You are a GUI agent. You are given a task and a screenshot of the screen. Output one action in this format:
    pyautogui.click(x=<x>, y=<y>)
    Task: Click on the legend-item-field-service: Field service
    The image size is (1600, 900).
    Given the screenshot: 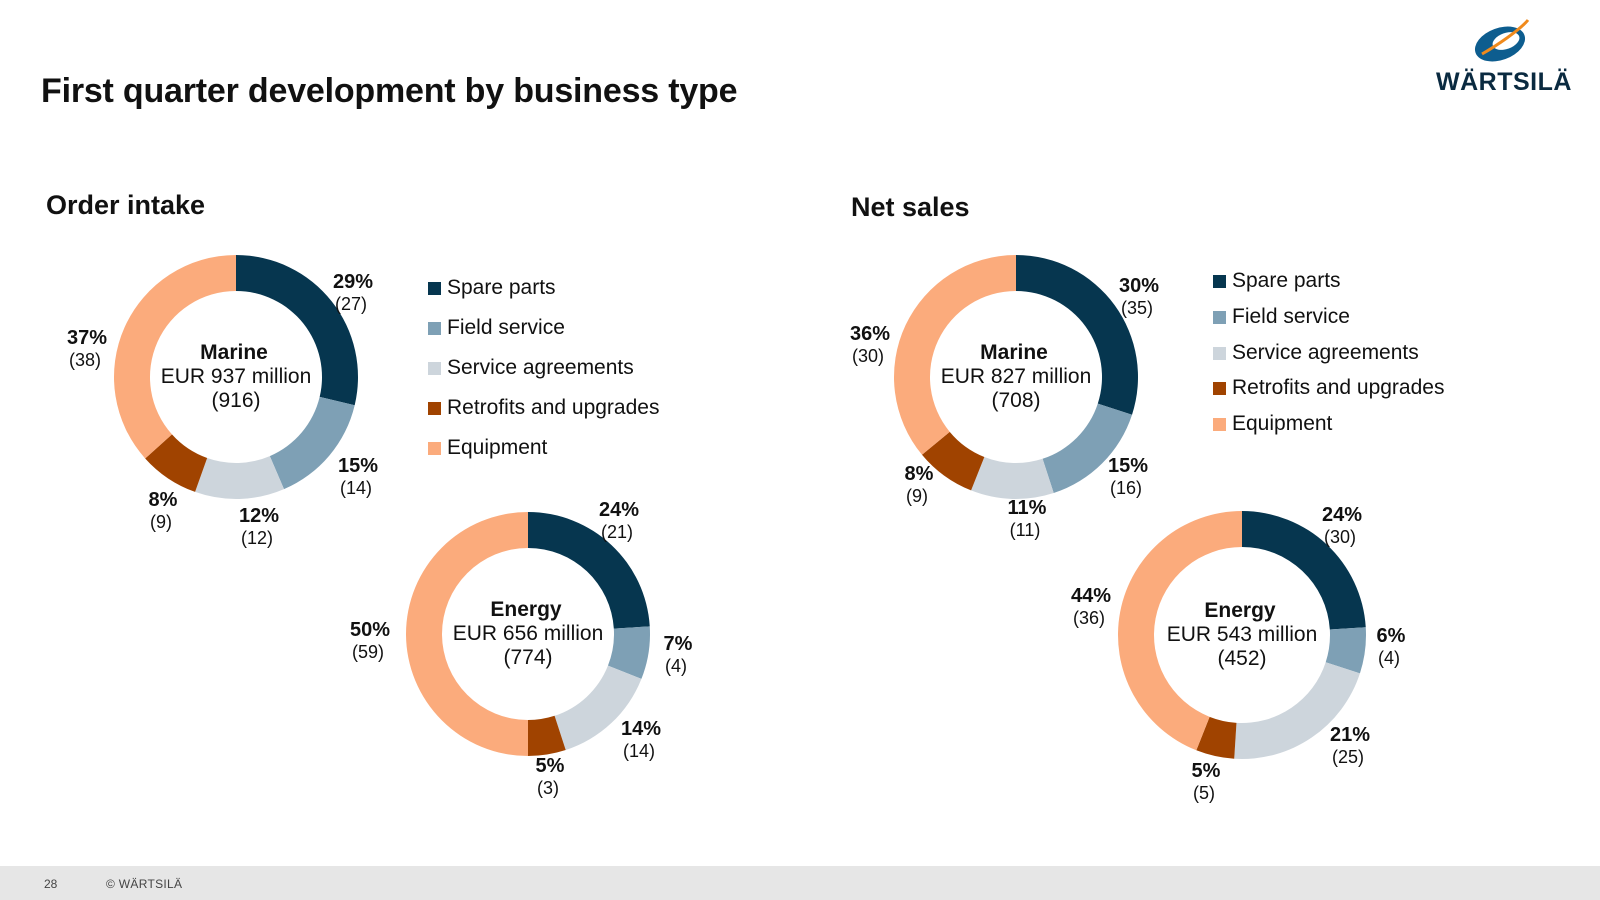 What is the action you would take?
    pyautogui.click(x=496, y=328)
    